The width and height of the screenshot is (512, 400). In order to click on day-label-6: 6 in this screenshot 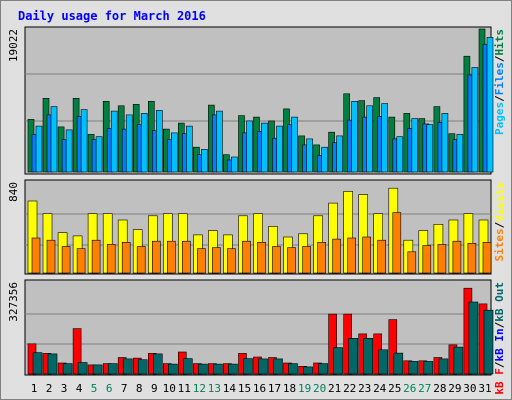, I will do `click(109, 388)`.